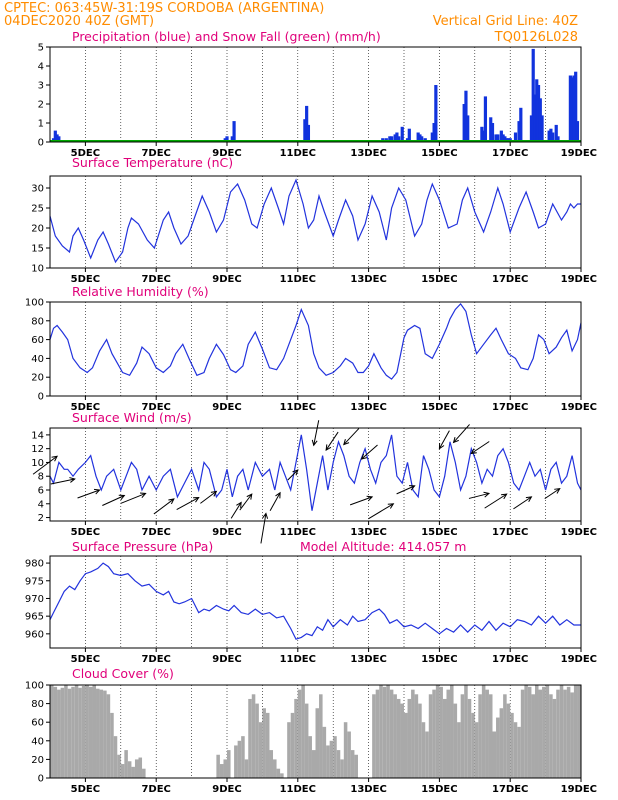 This screenshot has height=800, width=618. Describe the element at coordinates (41, 105) in the screenshot. I see `precip-y-tick-label: 2` at that location.